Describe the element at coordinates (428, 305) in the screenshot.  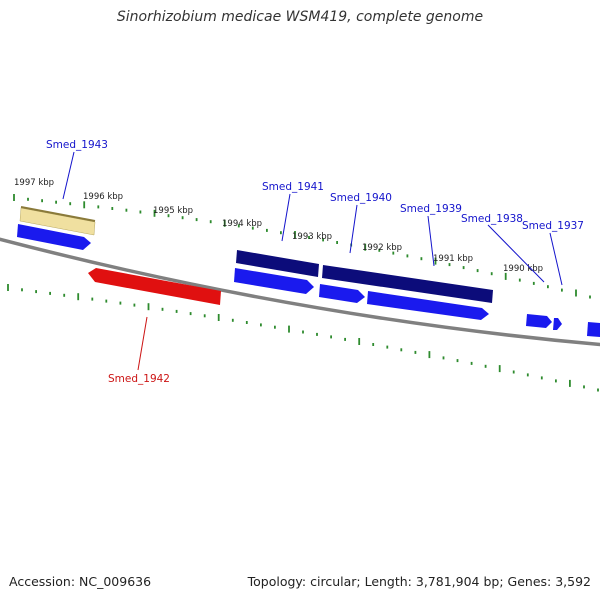
I see `gene-arrow-smed-1939` at that location.